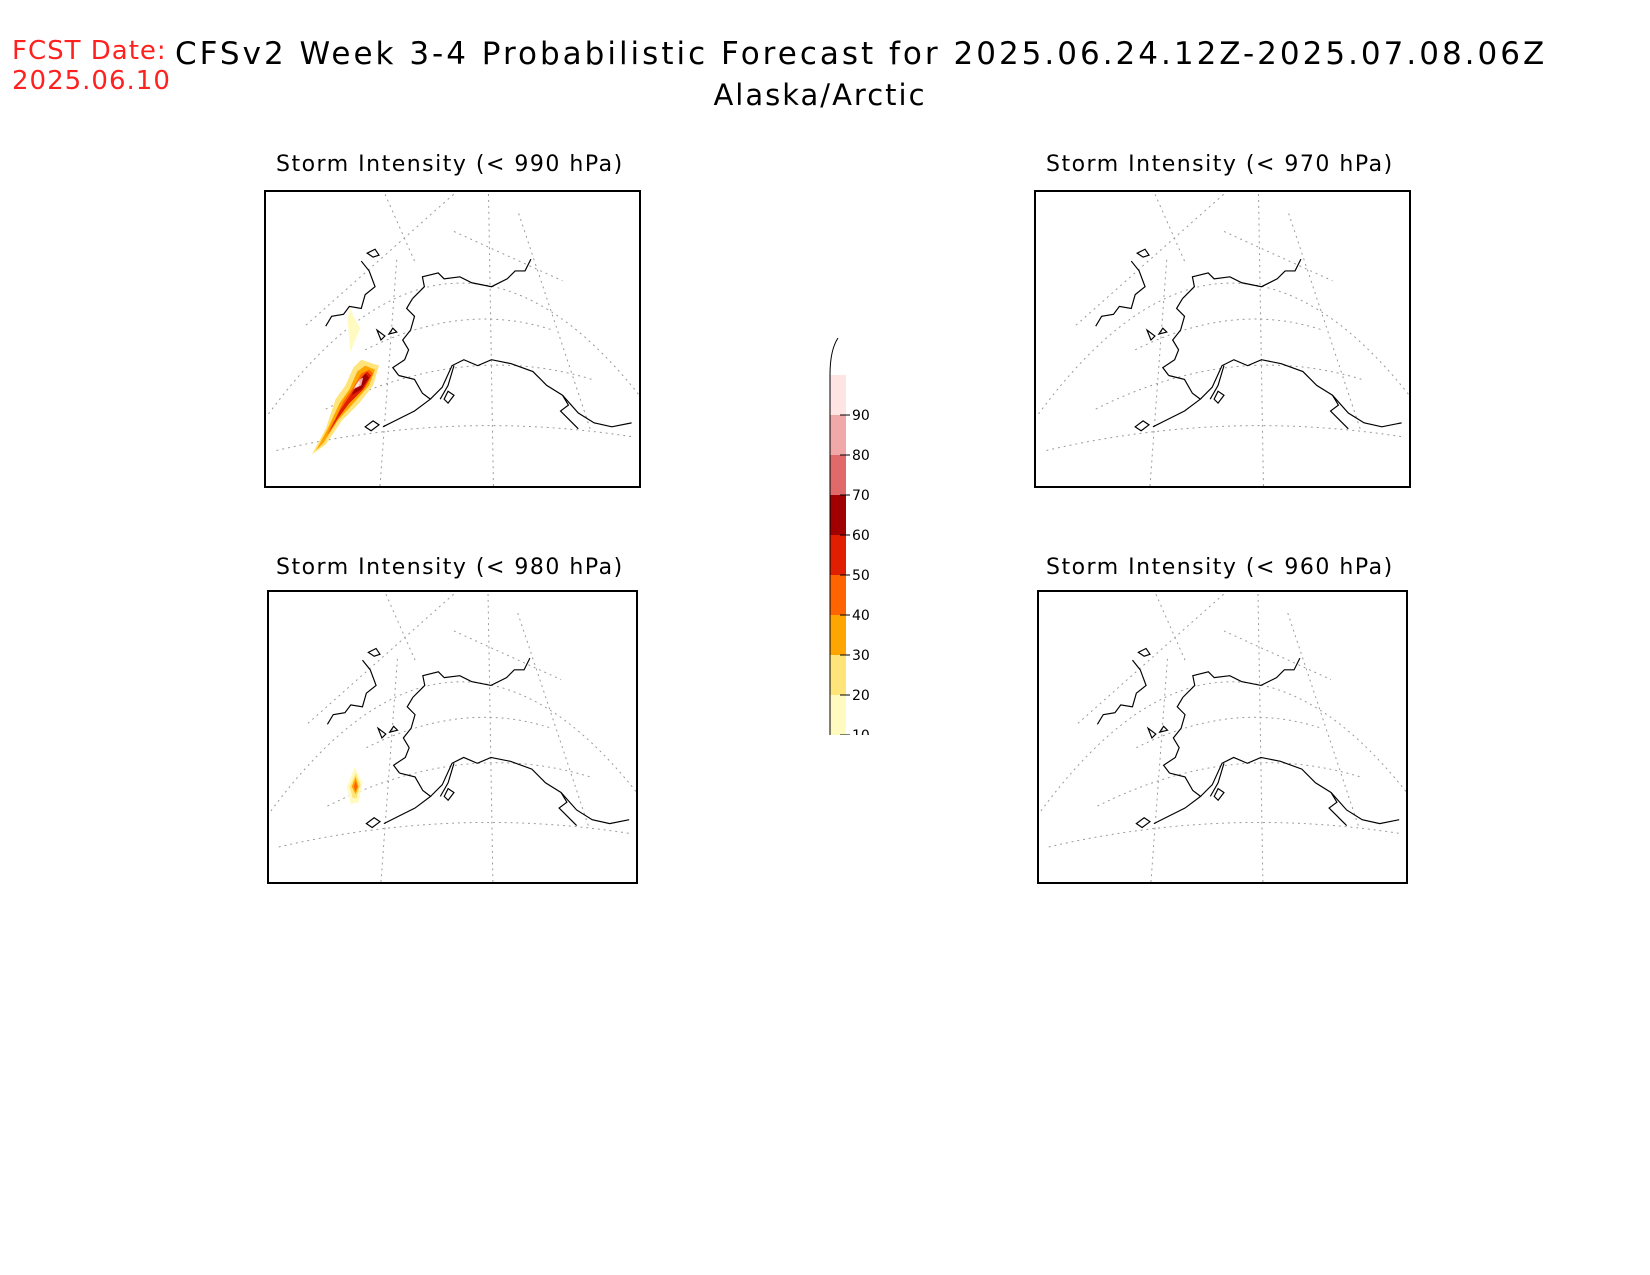  I want to click on colorbar-tick-label: 10, so click(861, 731).